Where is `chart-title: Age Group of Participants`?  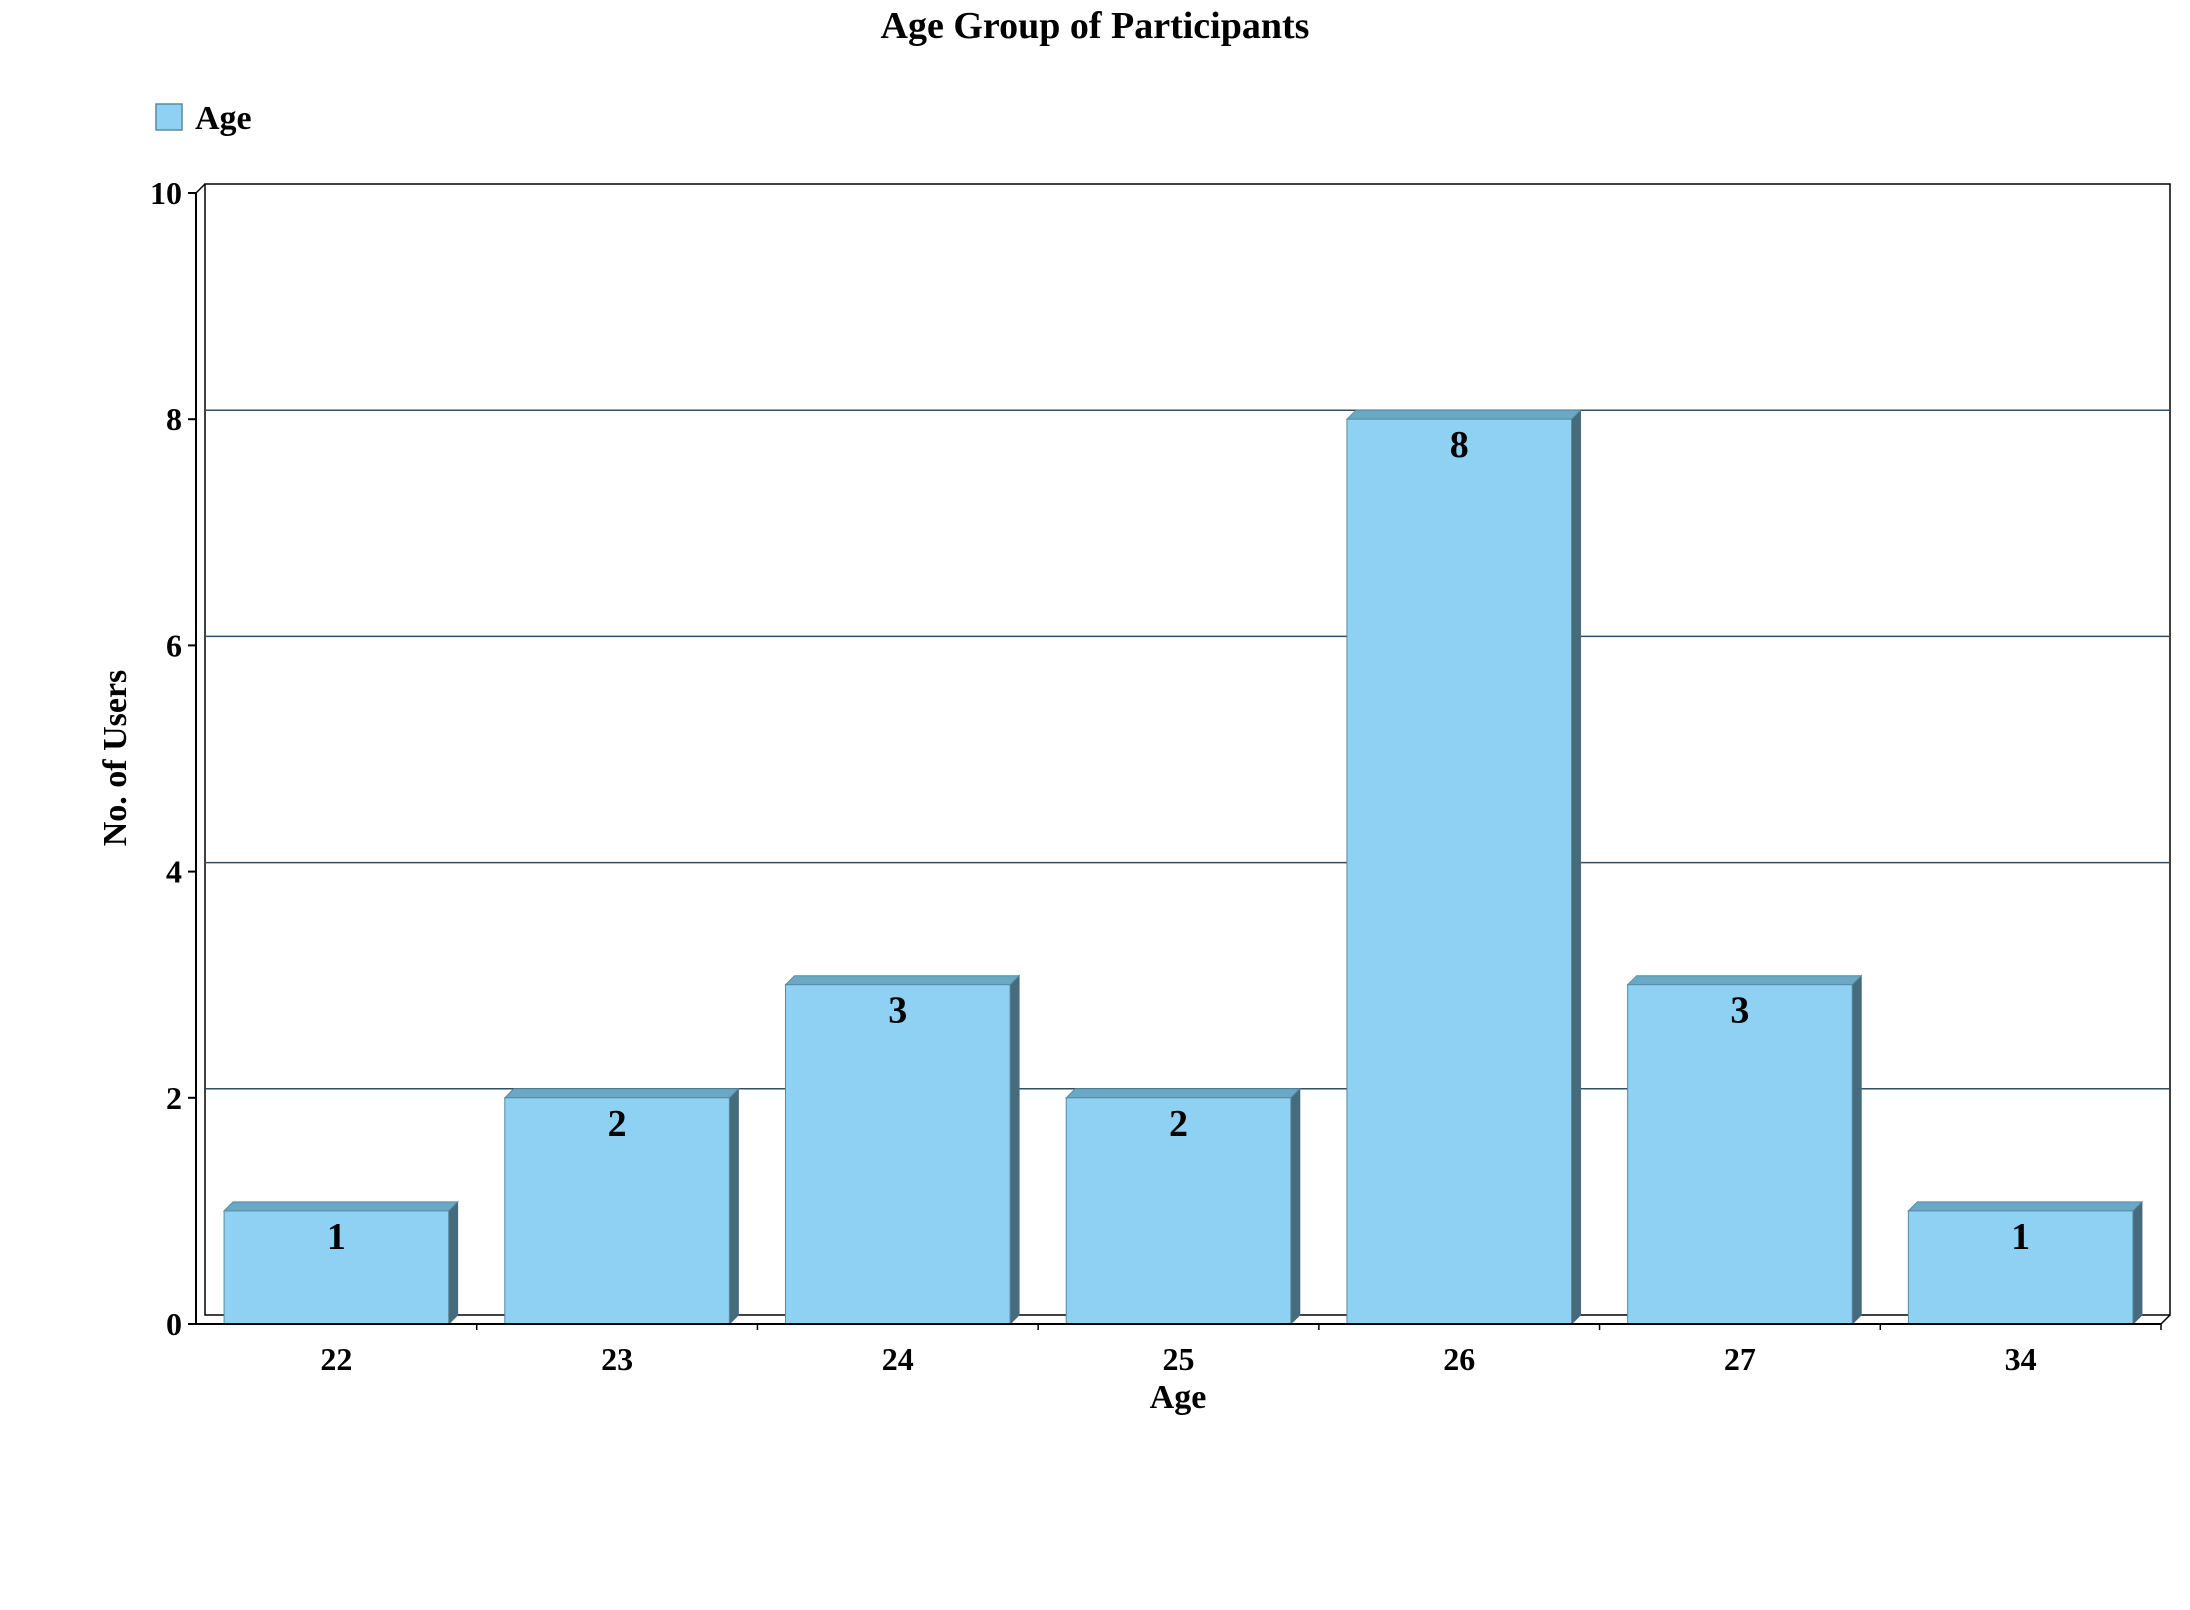 chart-title: Age Group of Participants is located at coordinates (1095, 26).